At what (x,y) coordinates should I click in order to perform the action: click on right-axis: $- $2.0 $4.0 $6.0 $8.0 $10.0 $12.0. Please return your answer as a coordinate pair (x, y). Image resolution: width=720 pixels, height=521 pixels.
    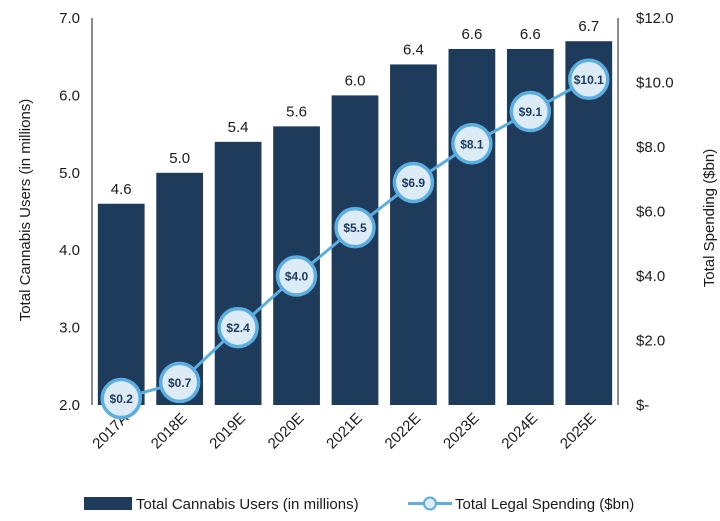
    Looking at the image, I should click on (645, 212).